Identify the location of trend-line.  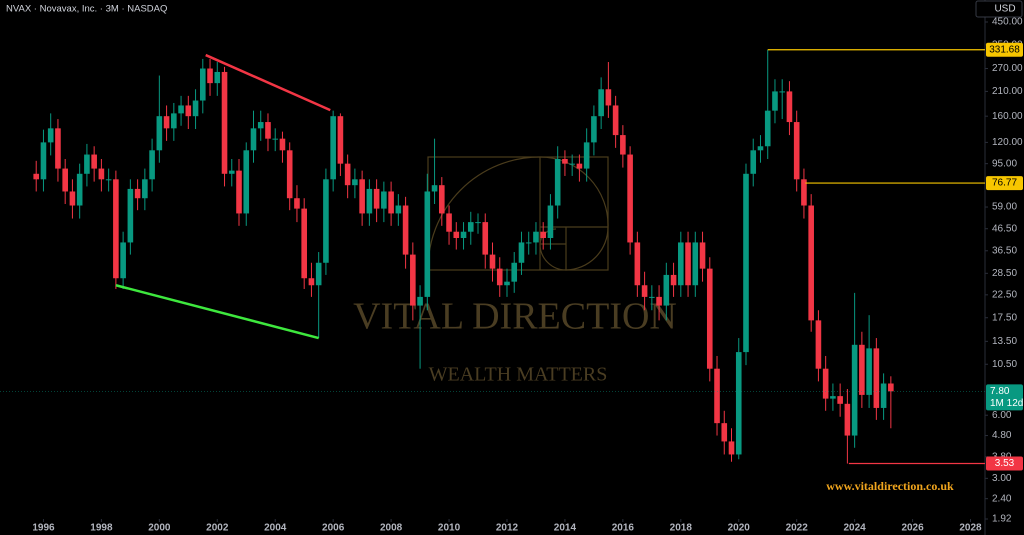
(268, 82).